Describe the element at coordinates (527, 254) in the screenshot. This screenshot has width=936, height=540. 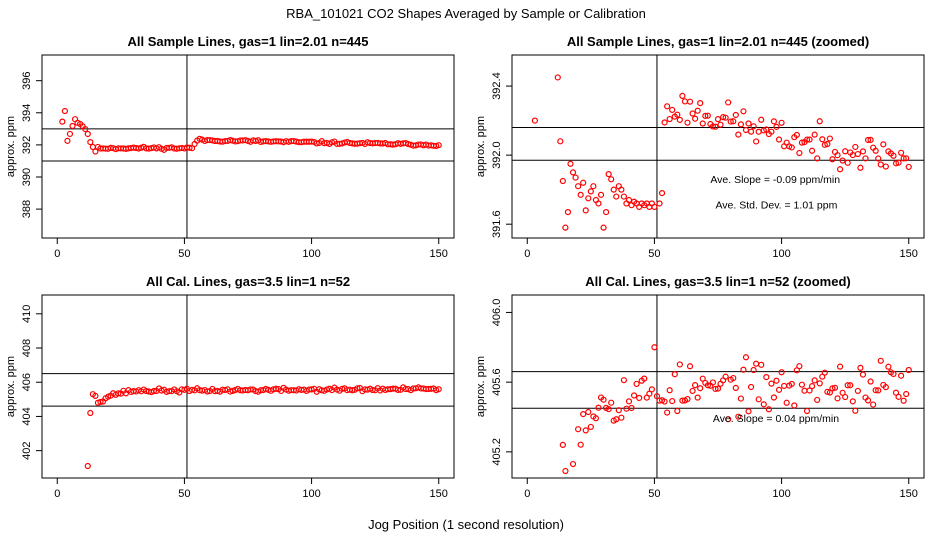
I see `x-tick-label: 0` at that location.